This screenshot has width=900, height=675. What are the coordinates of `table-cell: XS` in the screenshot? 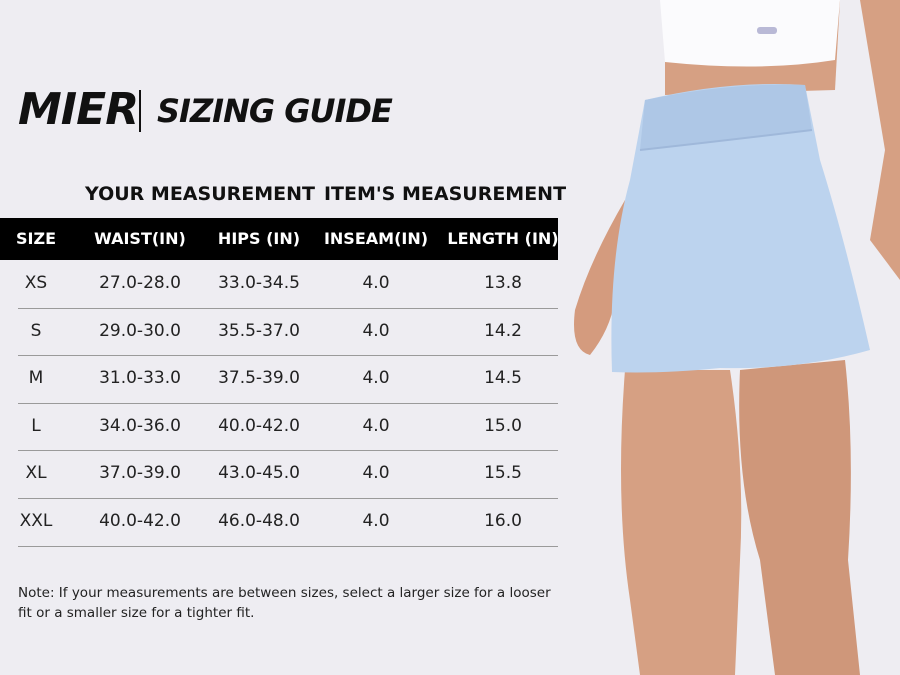 It's located at (36, 283).